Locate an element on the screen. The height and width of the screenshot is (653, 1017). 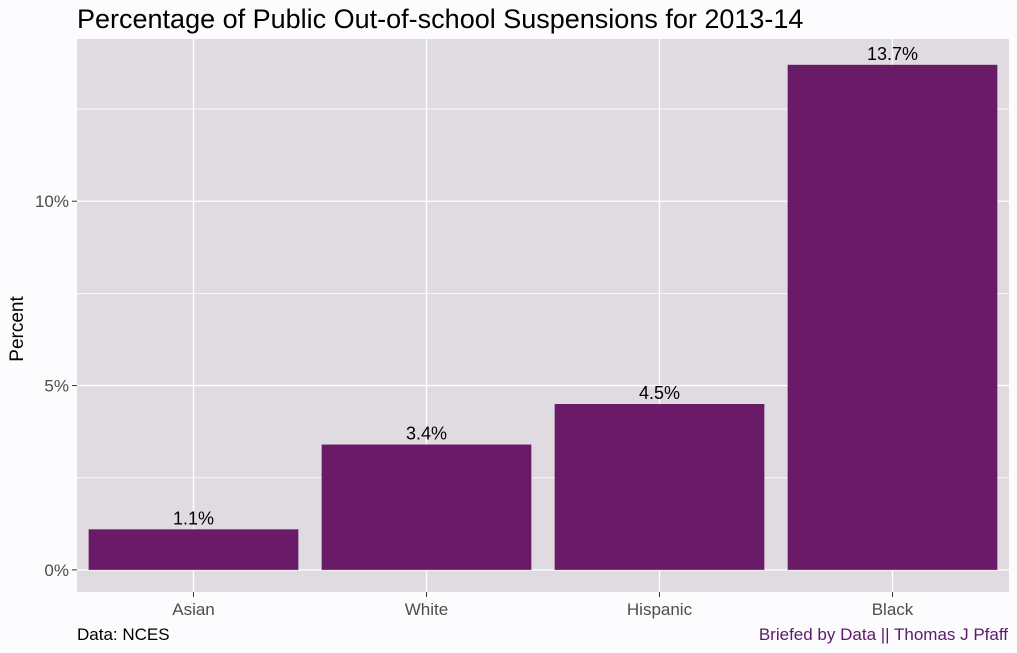
bar-asian is located at coordinates (193, 549).